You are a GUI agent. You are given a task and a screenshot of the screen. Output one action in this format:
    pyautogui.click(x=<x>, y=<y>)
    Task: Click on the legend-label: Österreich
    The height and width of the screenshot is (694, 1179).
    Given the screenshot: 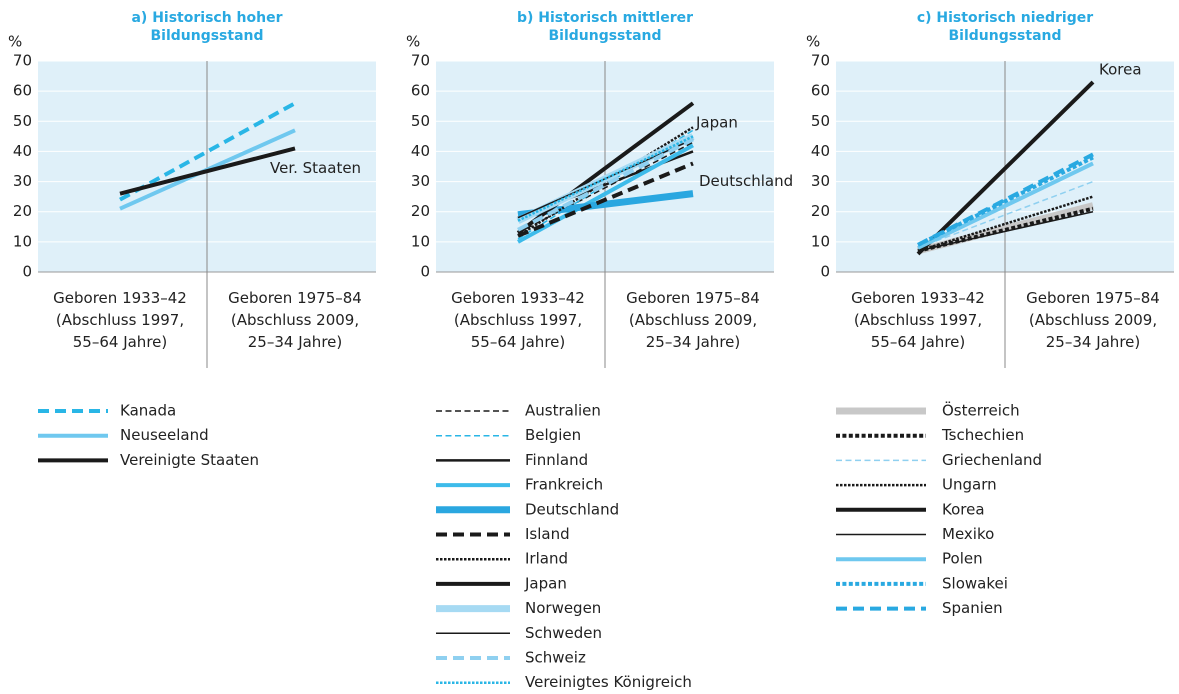 What is the action you would take?
    pyautogui.click(x=981, y=410)
    